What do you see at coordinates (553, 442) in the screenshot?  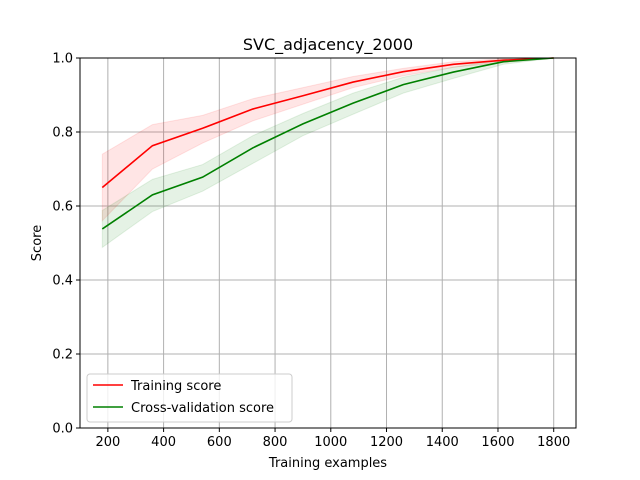 I see `x-tick-label: 1800` at bounding box center [553, 442].